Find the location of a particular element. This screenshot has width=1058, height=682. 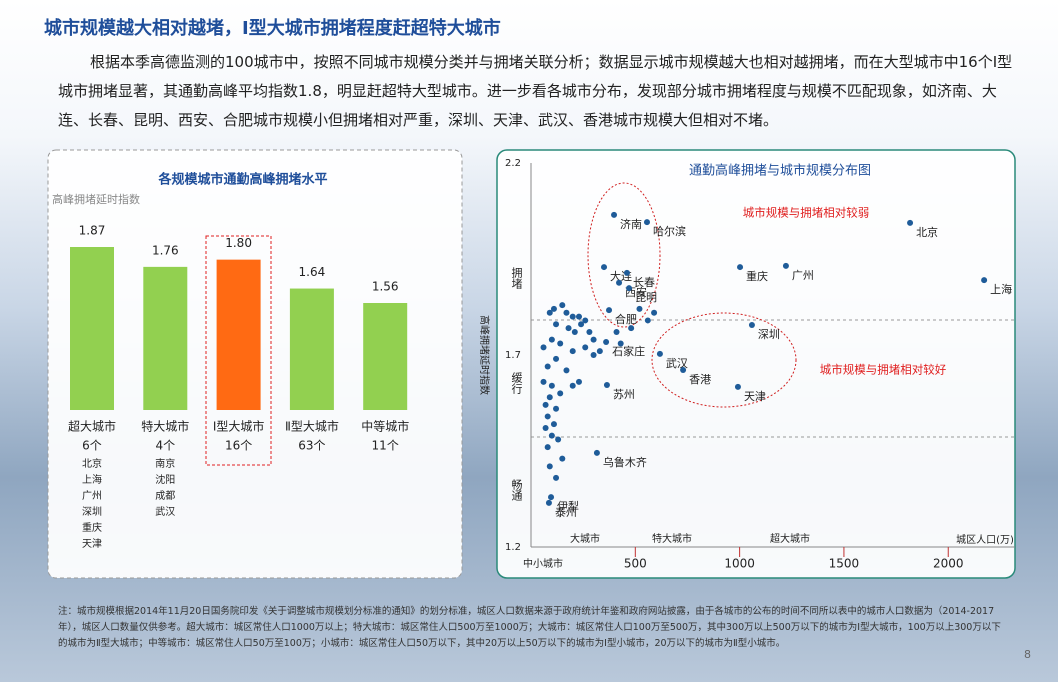

point-label: 香港 is located at coordinates (700, 379).